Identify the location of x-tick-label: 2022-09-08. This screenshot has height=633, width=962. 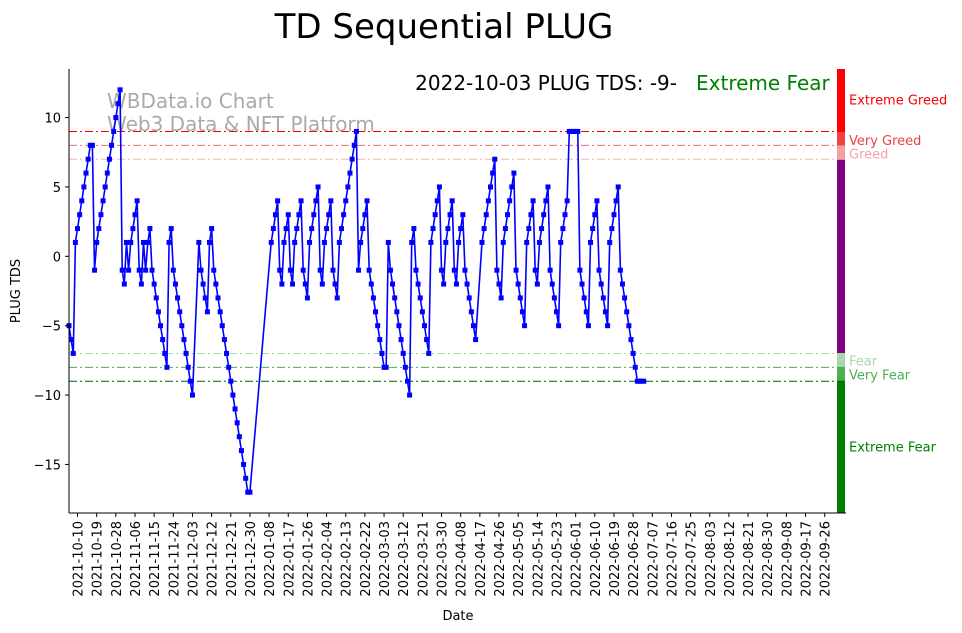
(787, 559).